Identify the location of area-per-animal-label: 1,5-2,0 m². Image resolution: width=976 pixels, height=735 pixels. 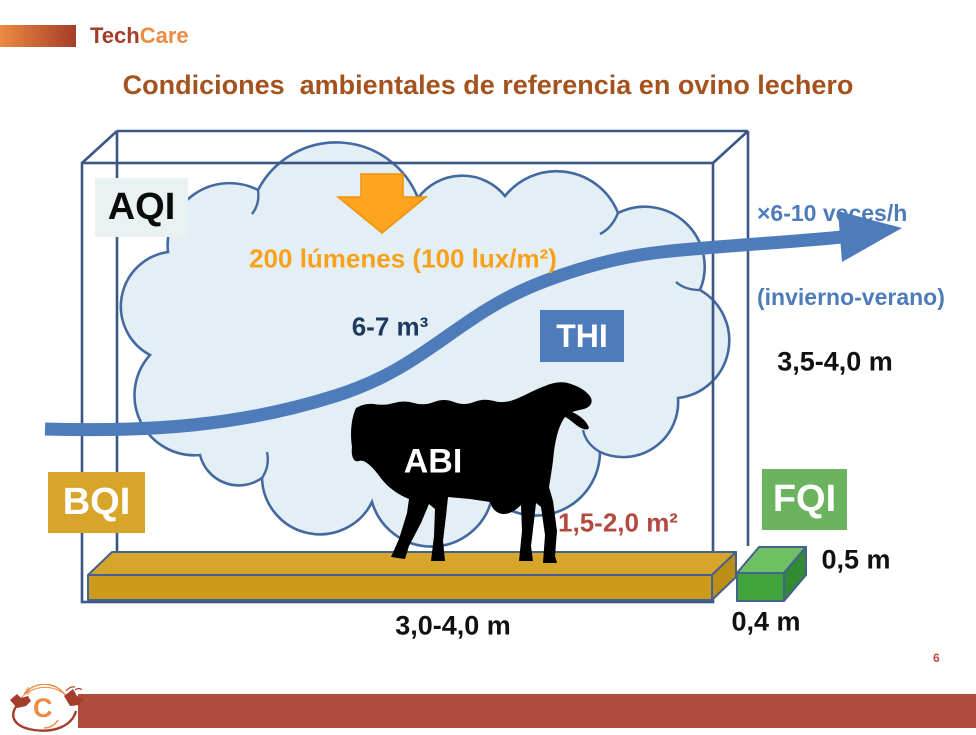
(618, 522).